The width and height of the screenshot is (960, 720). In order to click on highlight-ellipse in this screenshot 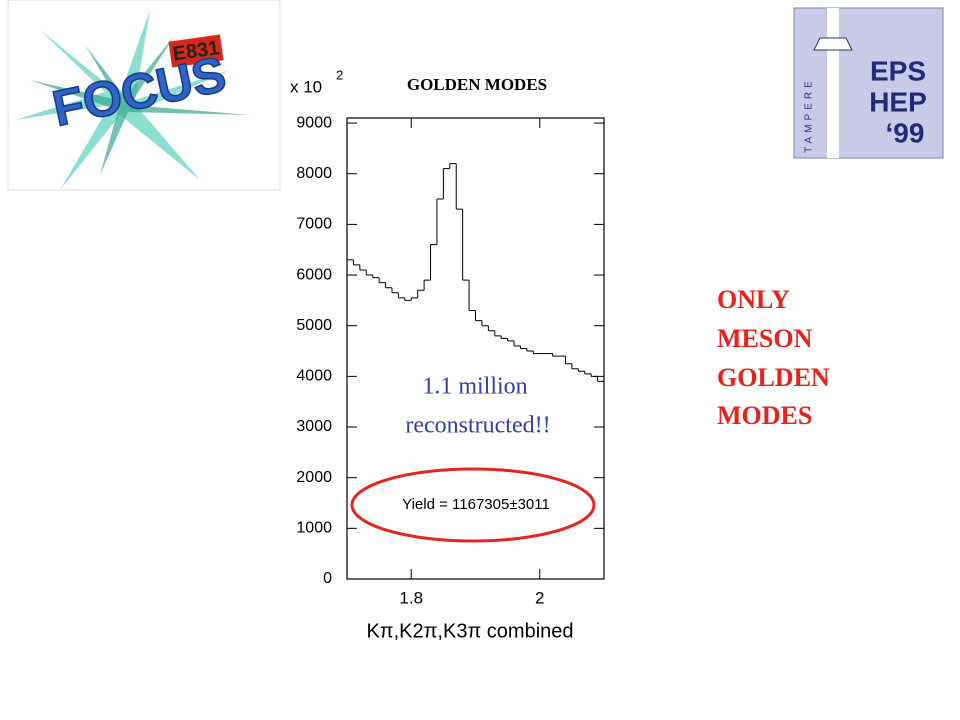, I will do `click(473, 505)`.